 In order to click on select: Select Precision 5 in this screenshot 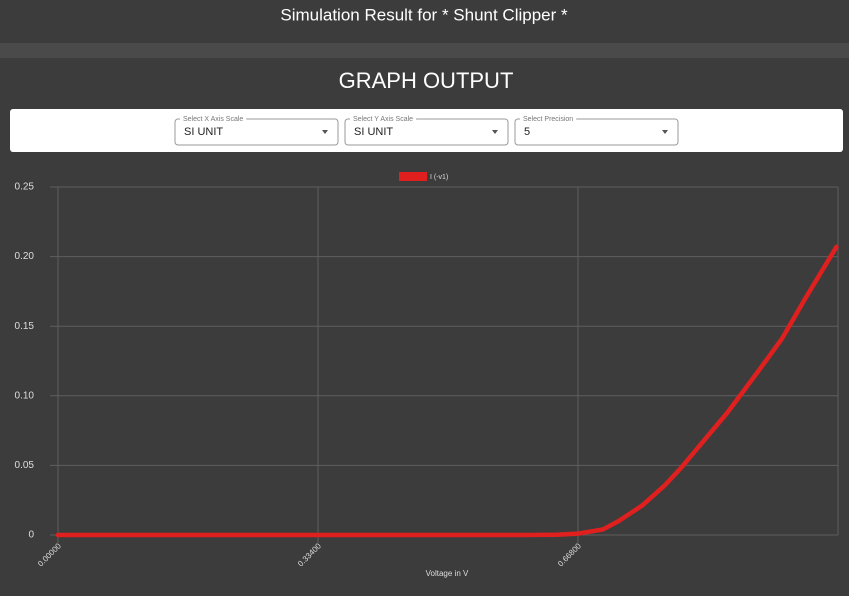, I will do `click(596, 131)`.